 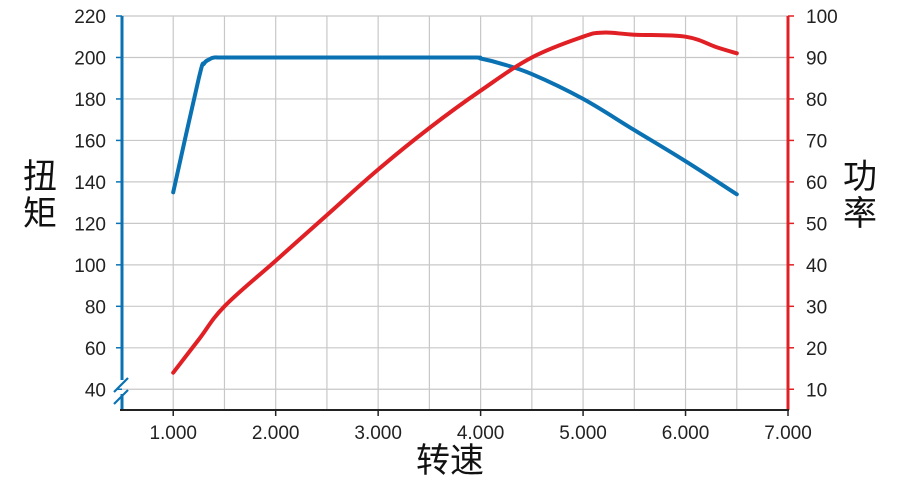 What do you see at coordinates (90, 266) in the screenshot?
I see `y-left-tick-label: 100` at bounding box center [90, 266].